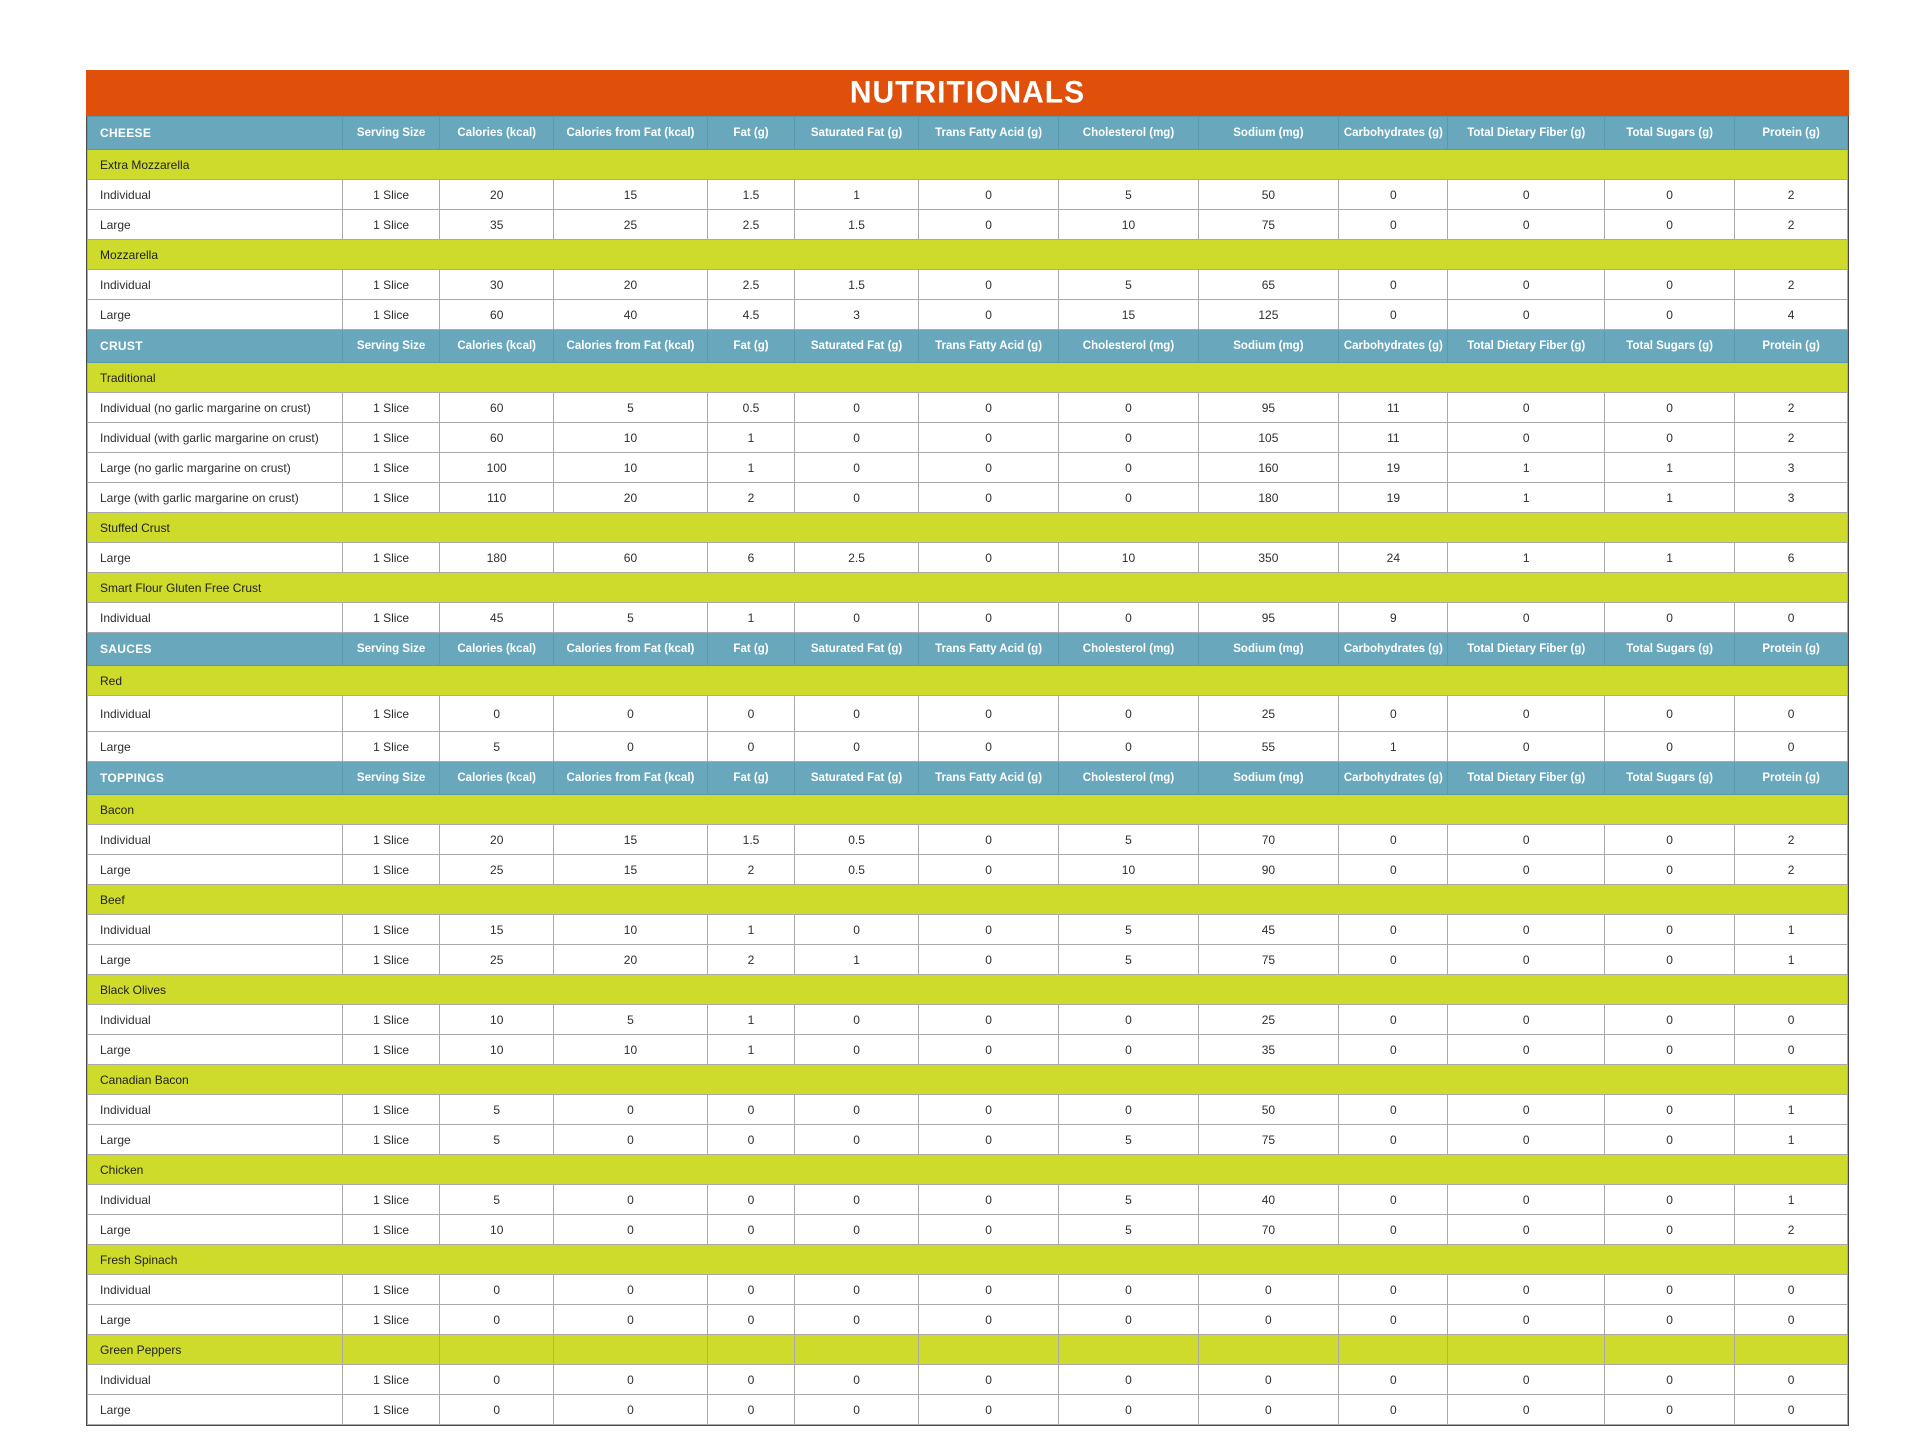  What do you see at coordinates (1393, 467) in the screenshot?
I see `value-cell: 19` at bounding box center [1393, 467].